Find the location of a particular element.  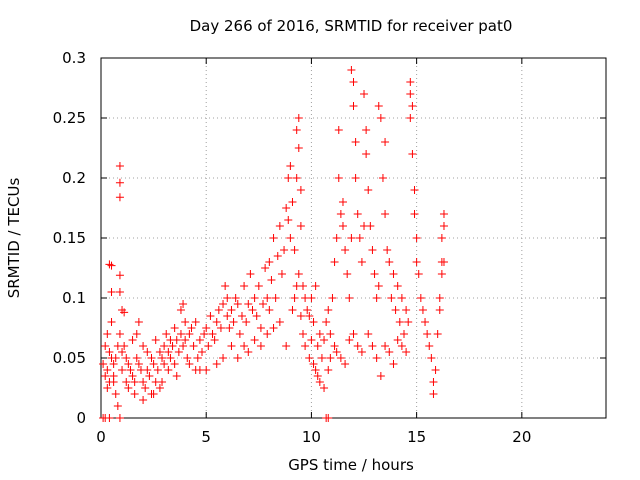

x-tick-label: 5 is located at coordinates (206, 437).